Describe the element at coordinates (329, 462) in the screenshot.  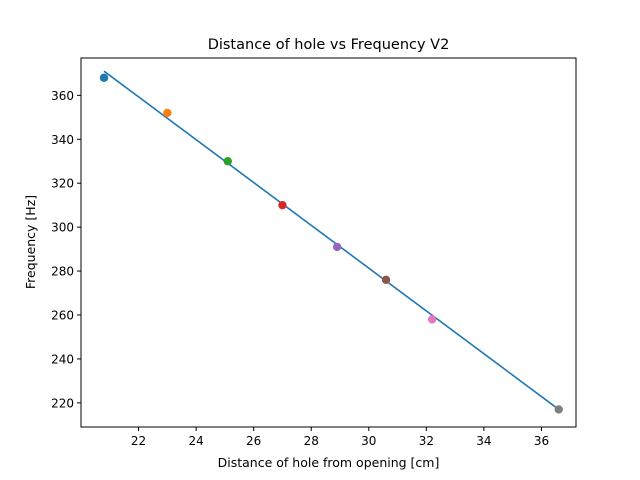
I see `x-axis-label: Distance of hole from opening [cm]` at that location.